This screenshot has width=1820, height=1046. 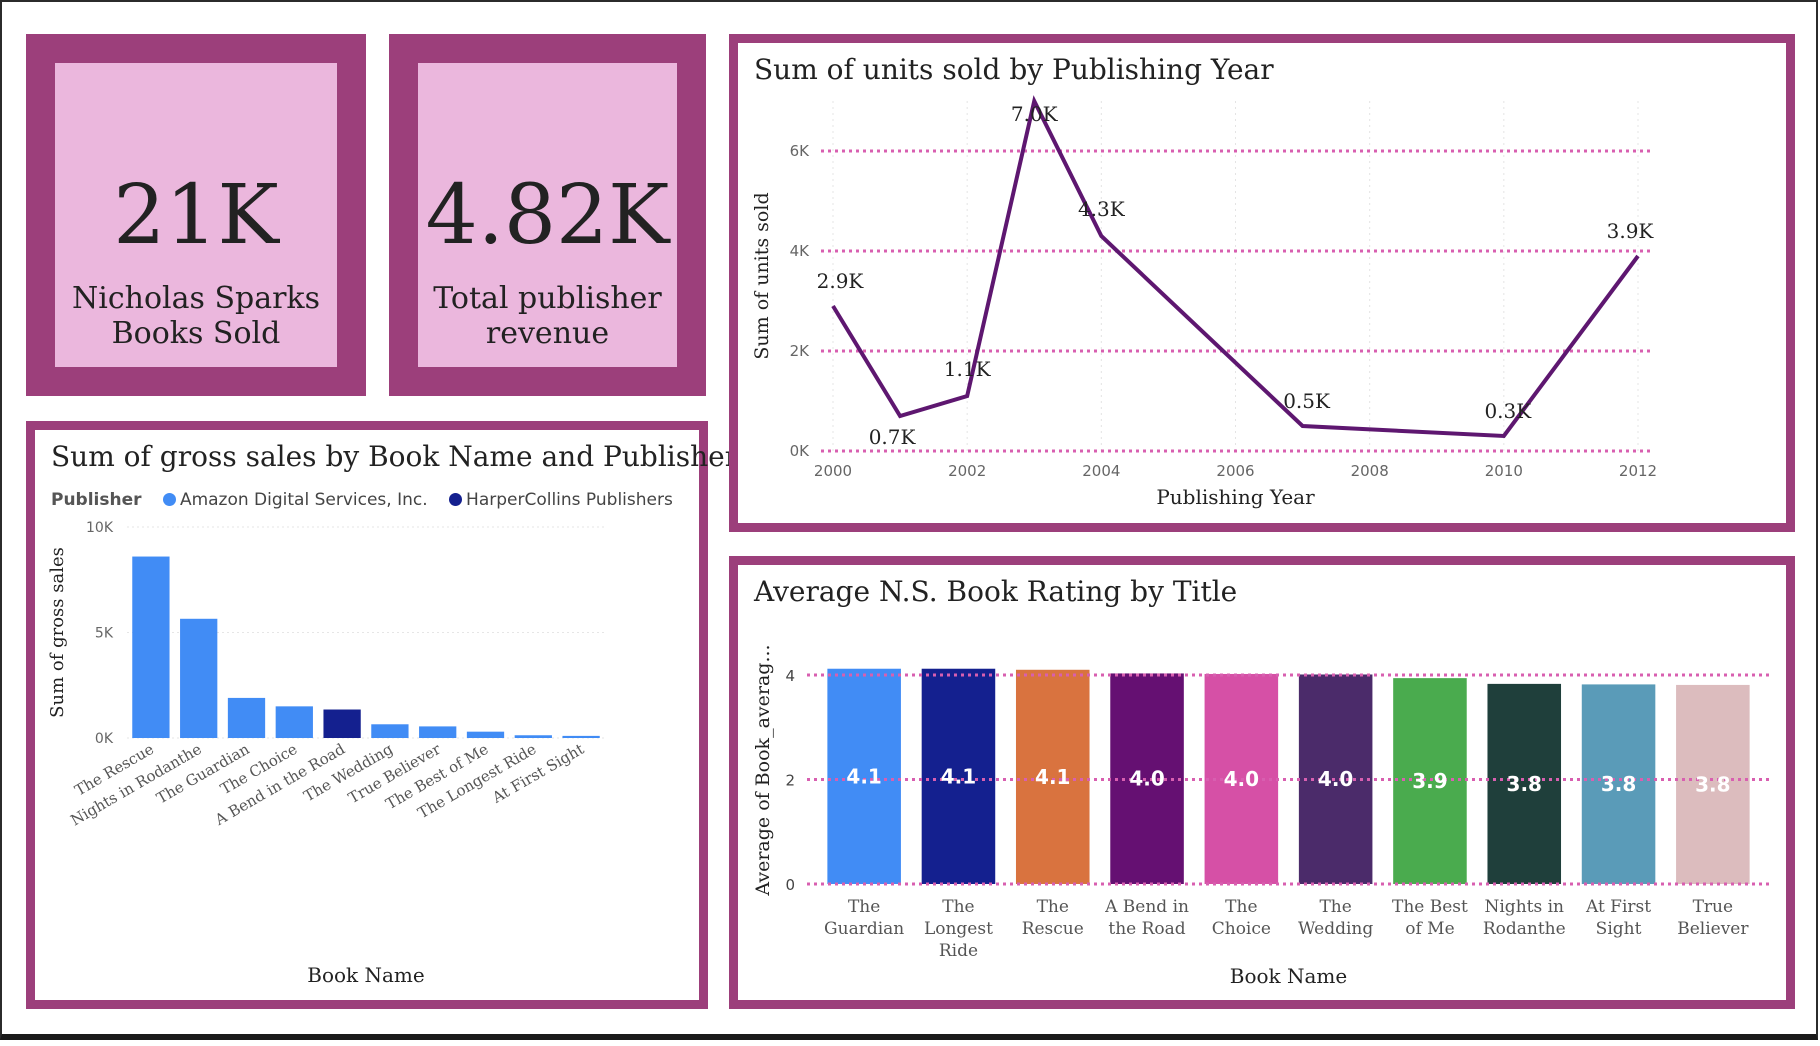 What do you see at coordinates (893, 437) in the screenshot?
I see `data-label: 0.7K` at bounding box center [893, 437].